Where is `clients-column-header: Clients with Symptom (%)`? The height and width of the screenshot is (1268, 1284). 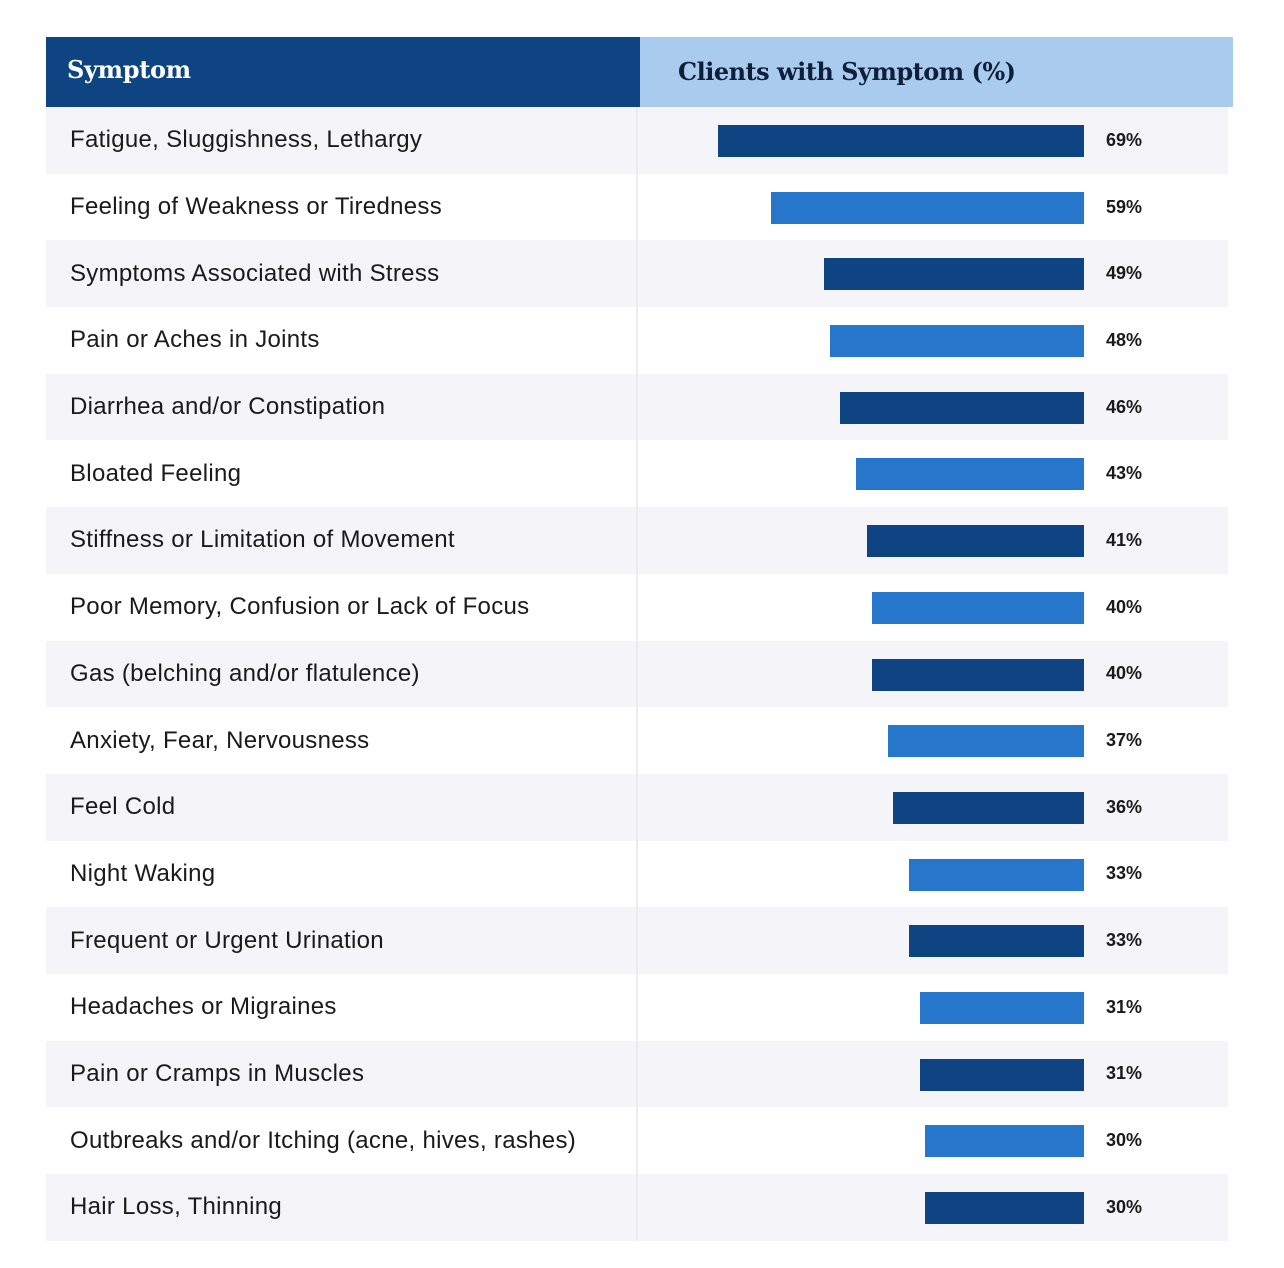 clients-column-header: Clients with Symptom (%) is located at coordinates (936, 72).